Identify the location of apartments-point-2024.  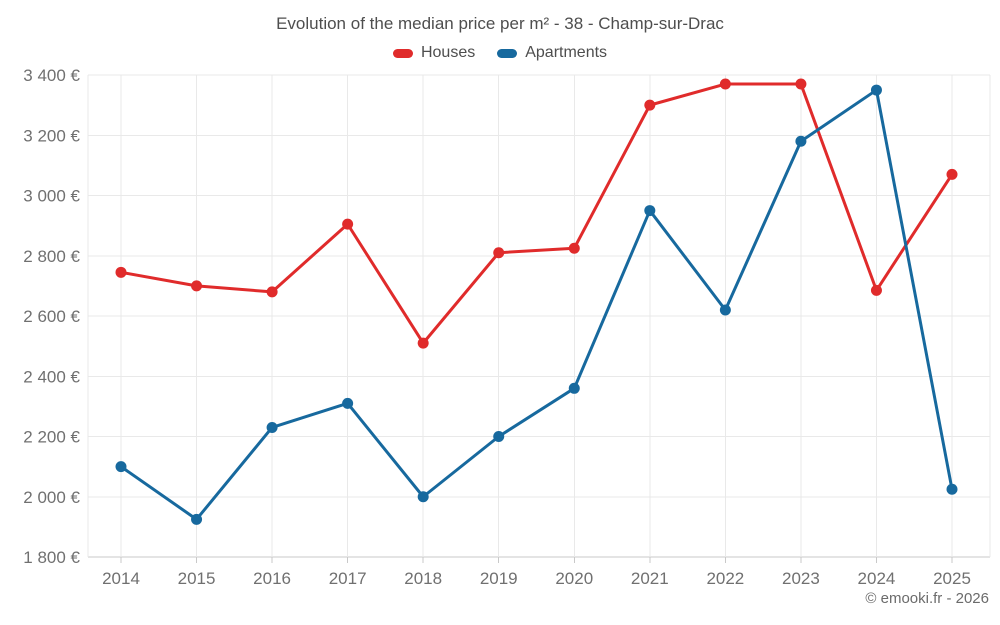
(876, 90).